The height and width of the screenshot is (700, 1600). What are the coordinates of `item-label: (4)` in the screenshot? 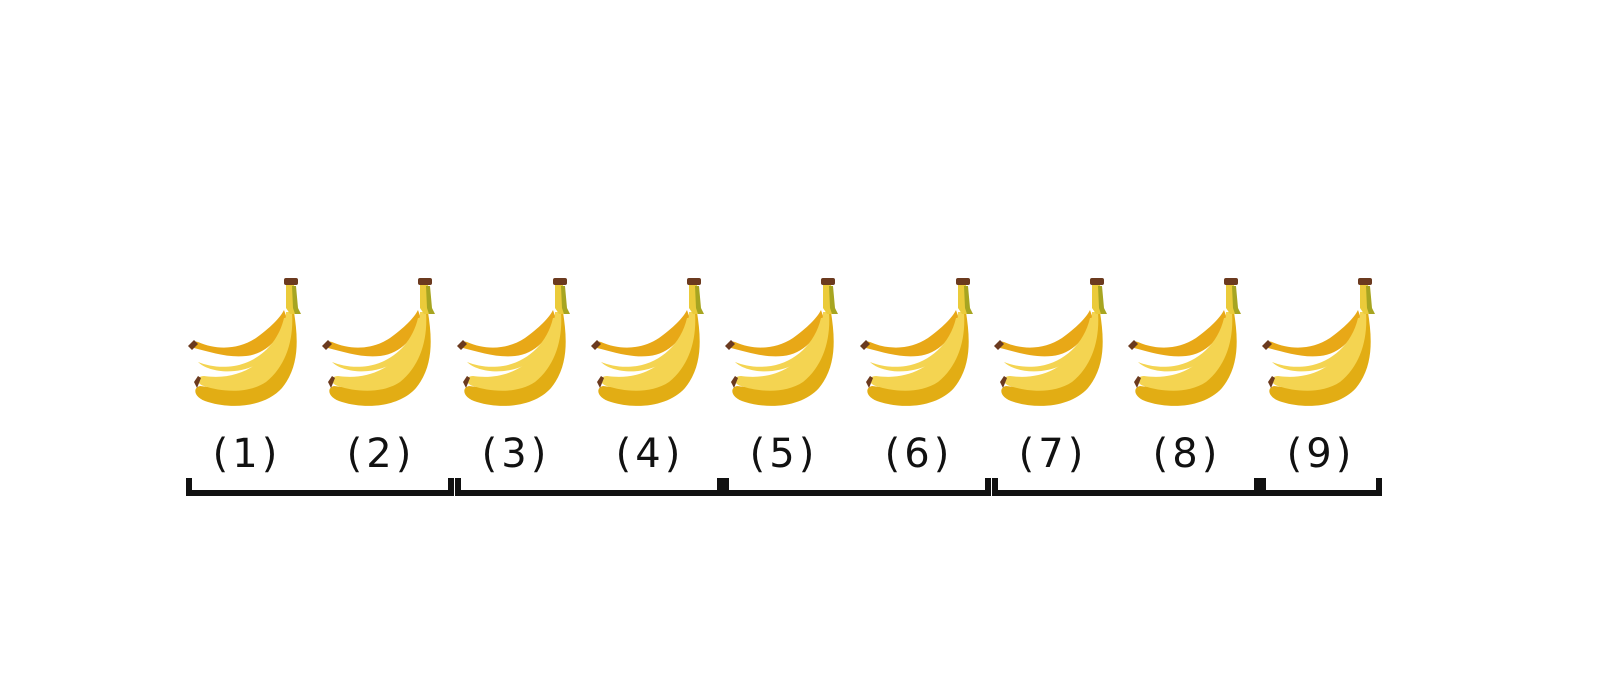 It's located at (650, 454).